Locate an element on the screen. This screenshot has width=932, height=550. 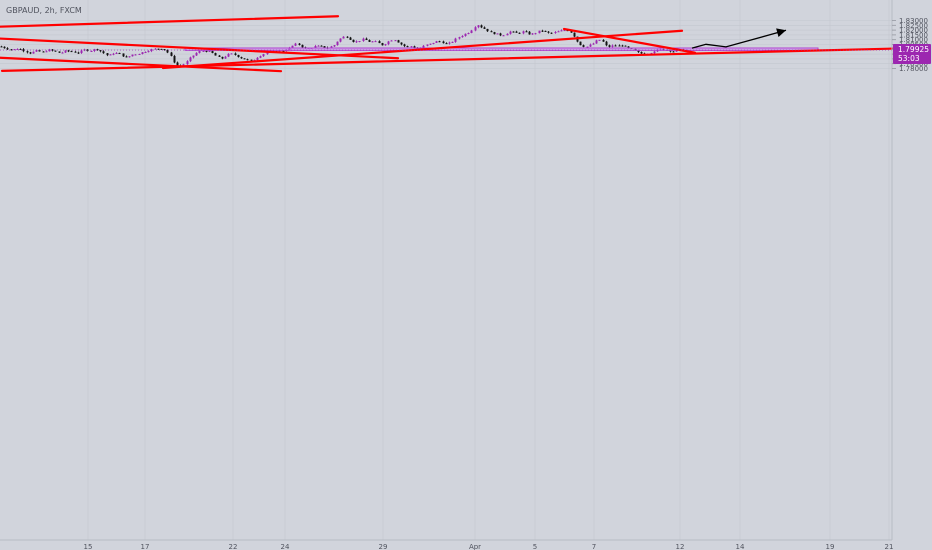
x-tick-label: 22 is located at coordinates (233, 546).